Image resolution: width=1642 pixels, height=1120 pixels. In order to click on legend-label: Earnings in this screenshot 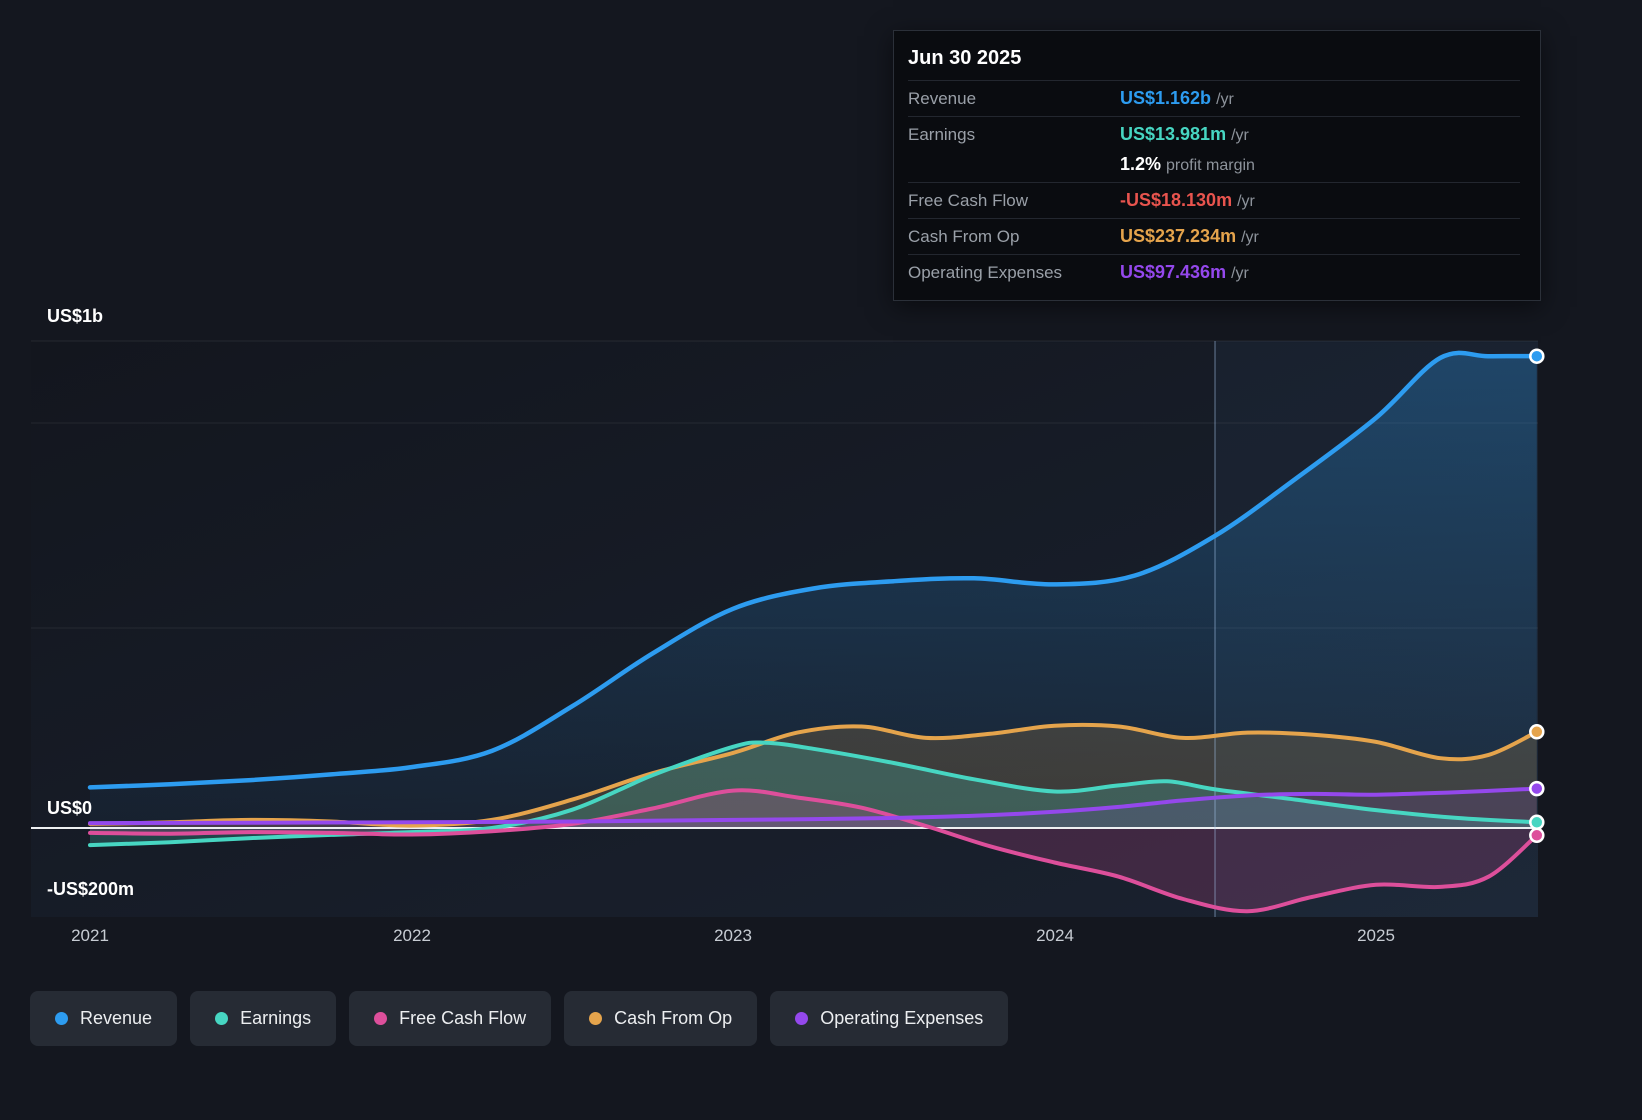, I will do `click(276, 1018)`.